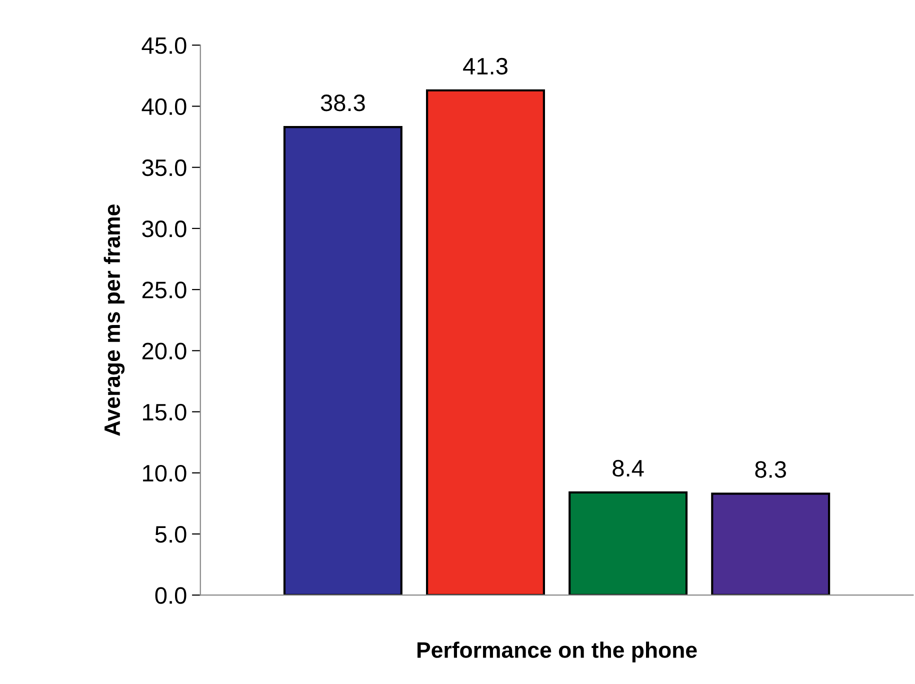  What do you see at coordinates (770, 469) in the screenshot?
I see `data-label: 8.3` at bounding box center [770, 469].